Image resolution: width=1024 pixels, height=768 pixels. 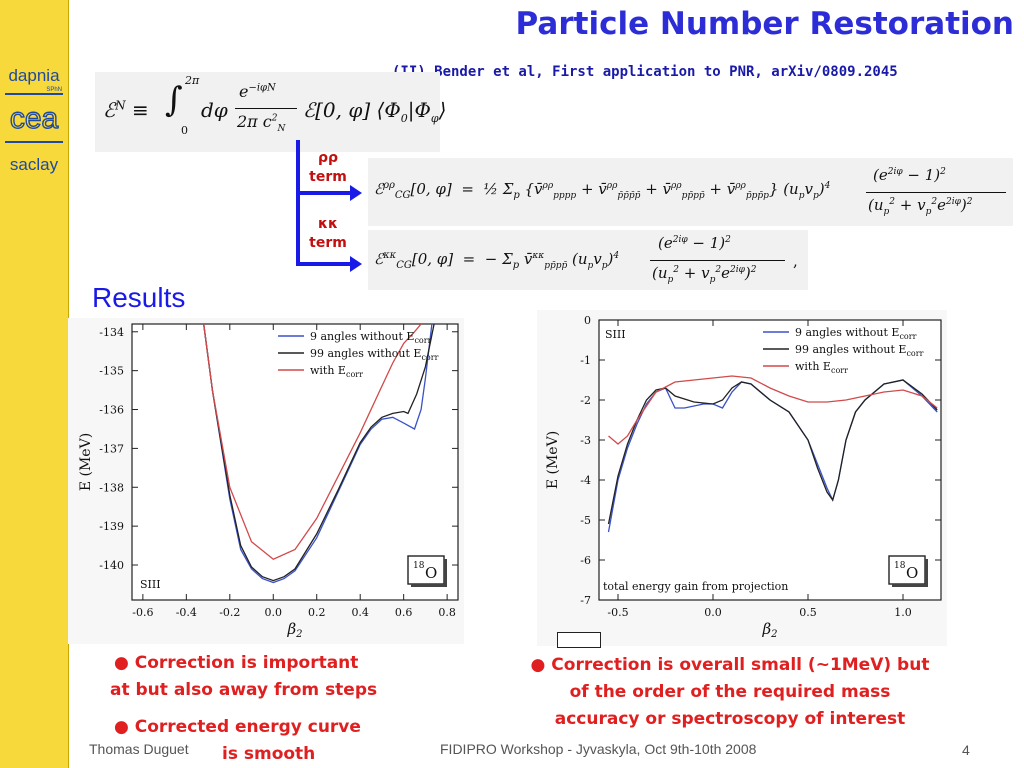 What do you see at coordinates (111, 371) in the screenshot?
I see `y-tick-label: -135` at bounding box center [111, 371].